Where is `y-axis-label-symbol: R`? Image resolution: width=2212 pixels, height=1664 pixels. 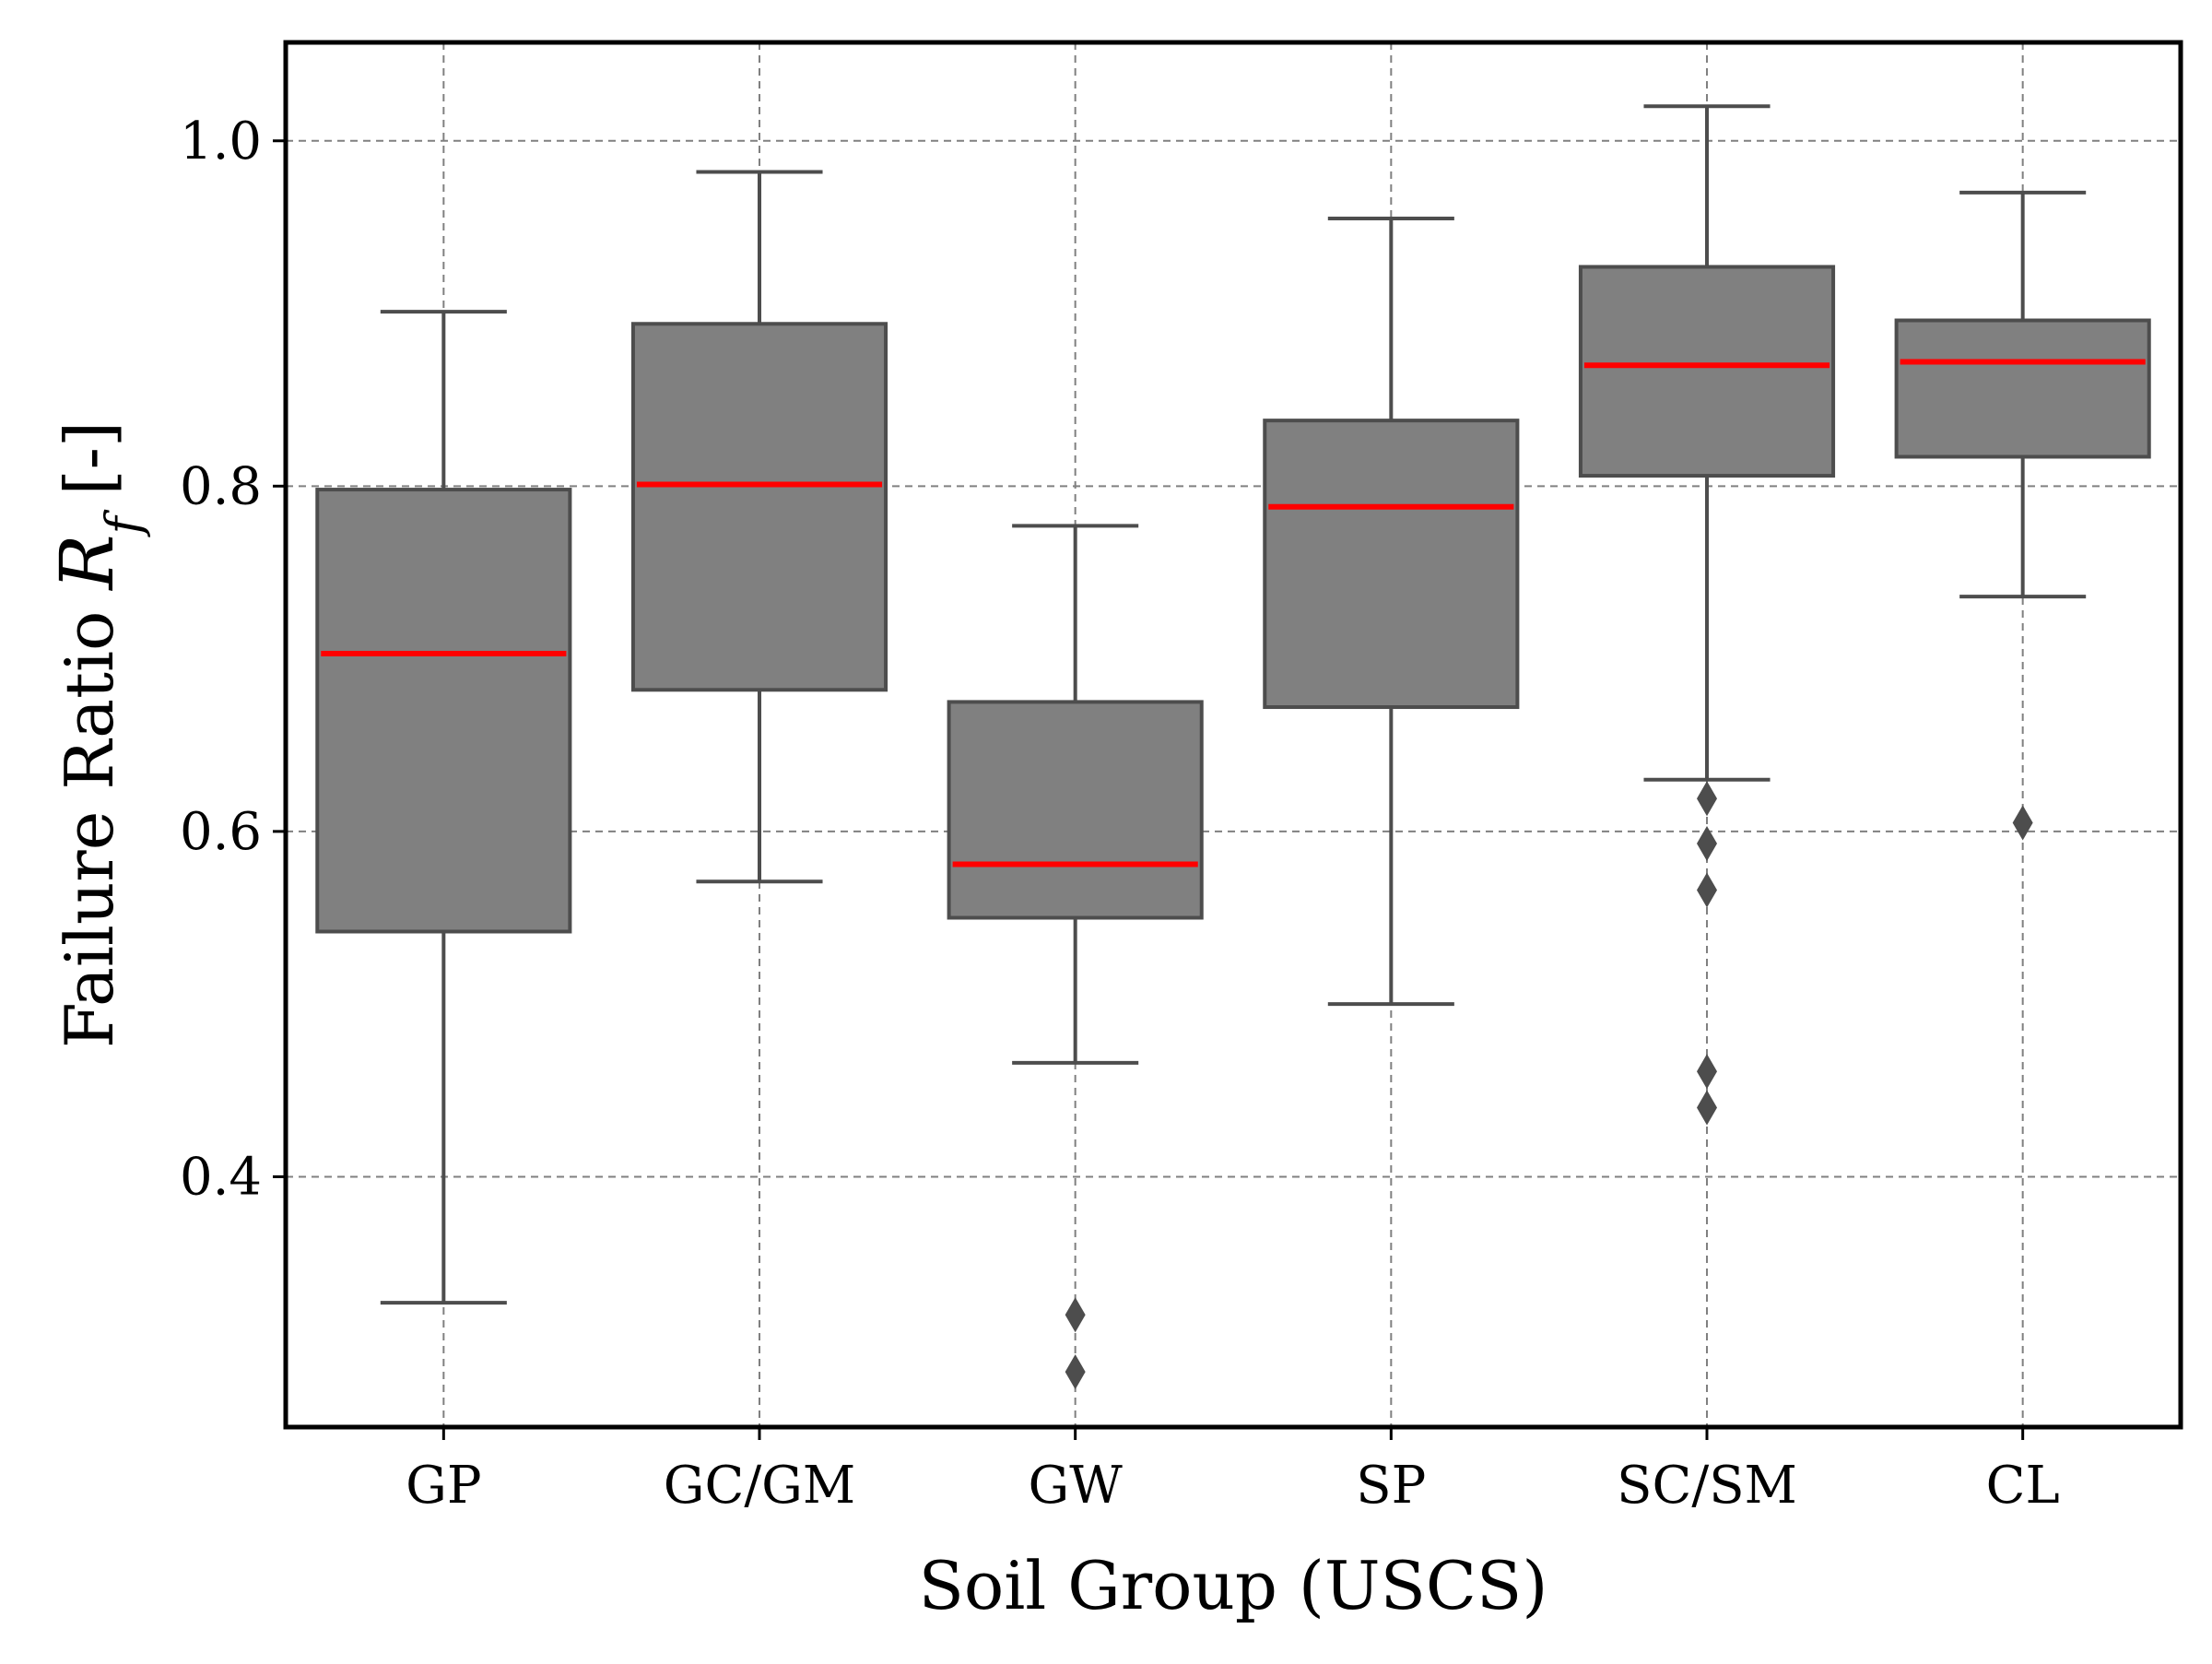 y-axis-label-symbol: R is located at coordinates (87, 563).